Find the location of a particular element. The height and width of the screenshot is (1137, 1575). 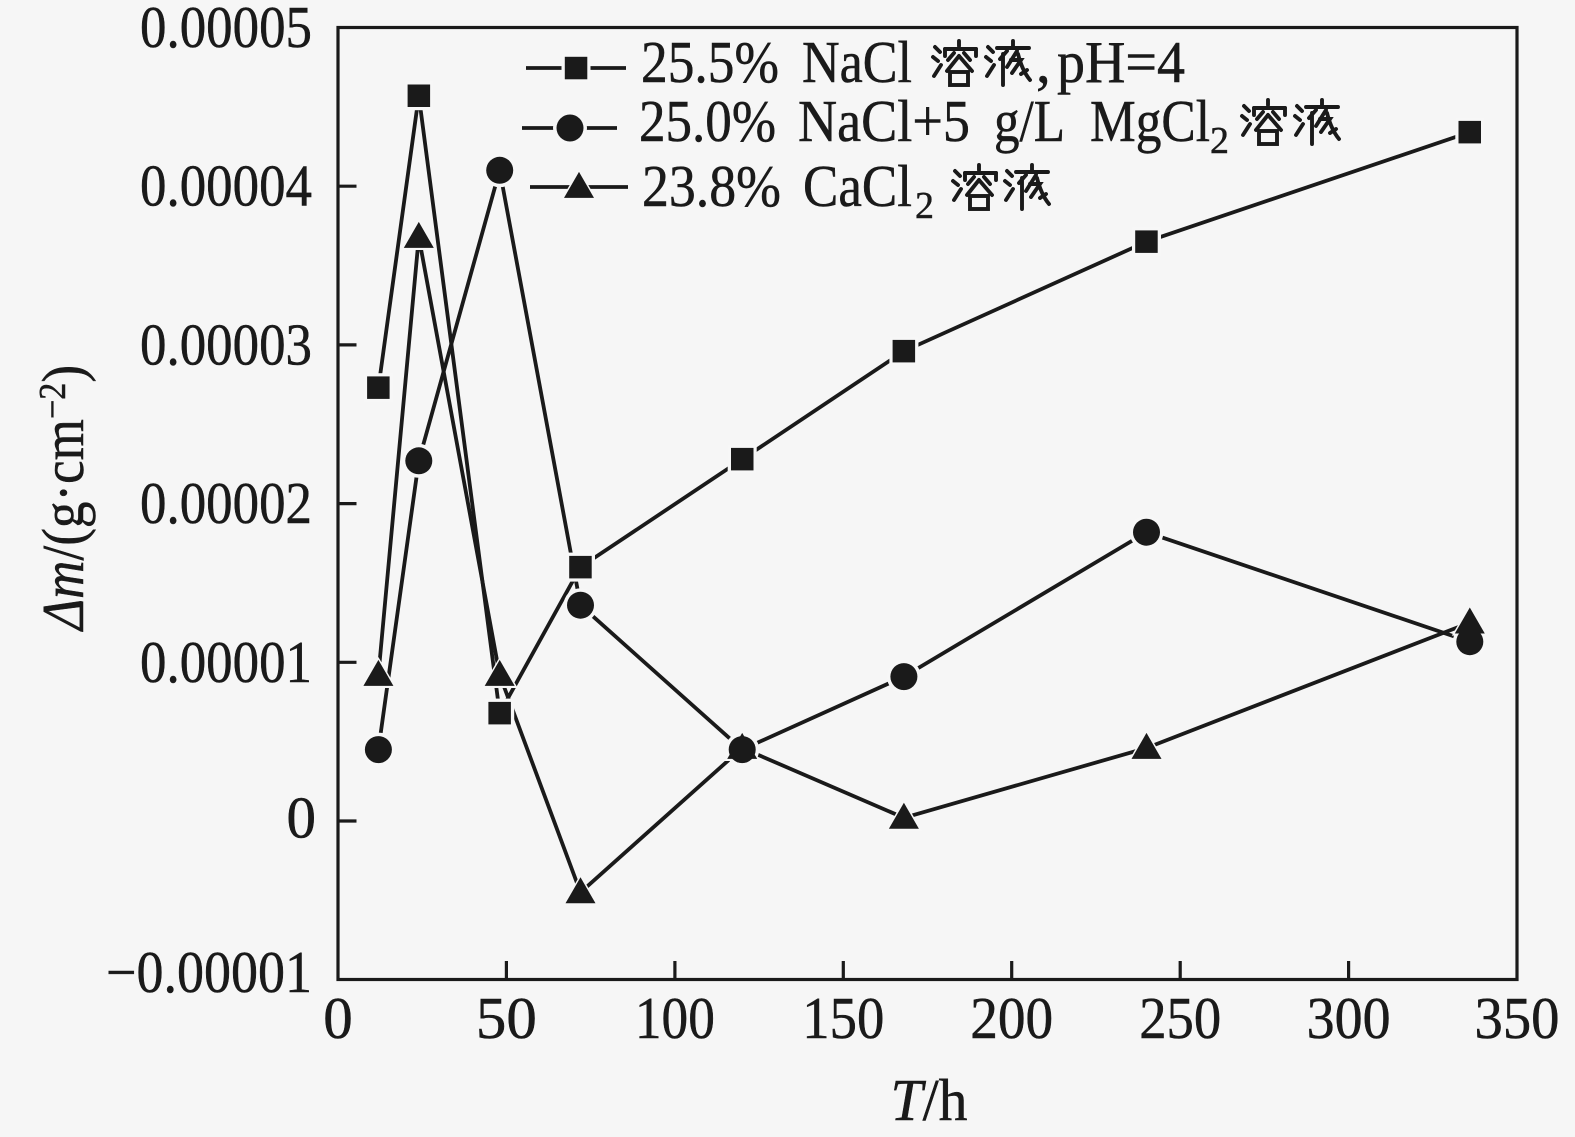

svg-text: 0.00004 is located at coordinates (226, 186).